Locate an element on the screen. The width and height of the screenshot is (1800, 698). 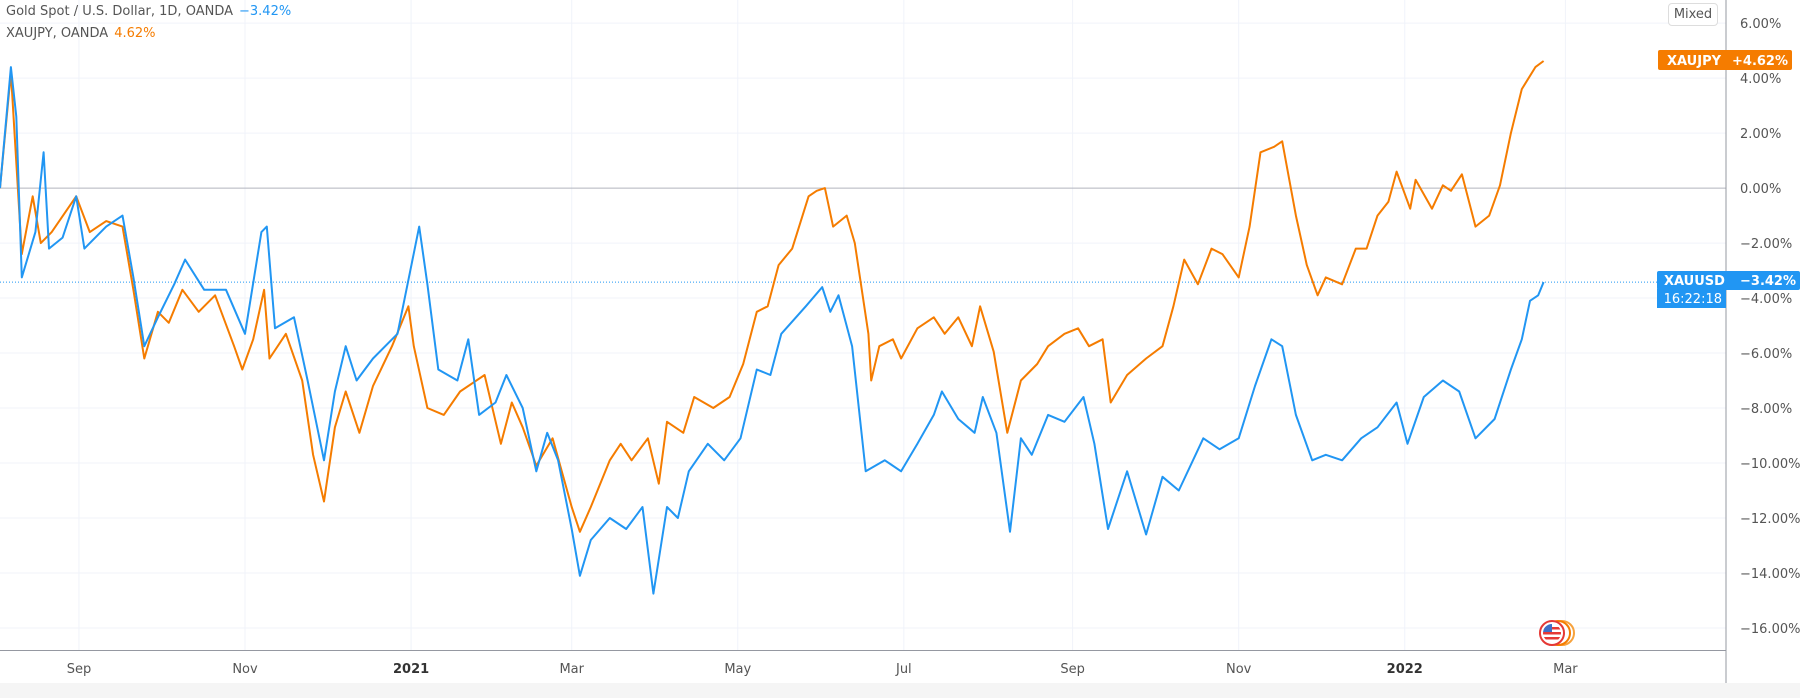
xaujpy-price-badge: XAUJPY +4.62% is located at coordinates (1725, 60).